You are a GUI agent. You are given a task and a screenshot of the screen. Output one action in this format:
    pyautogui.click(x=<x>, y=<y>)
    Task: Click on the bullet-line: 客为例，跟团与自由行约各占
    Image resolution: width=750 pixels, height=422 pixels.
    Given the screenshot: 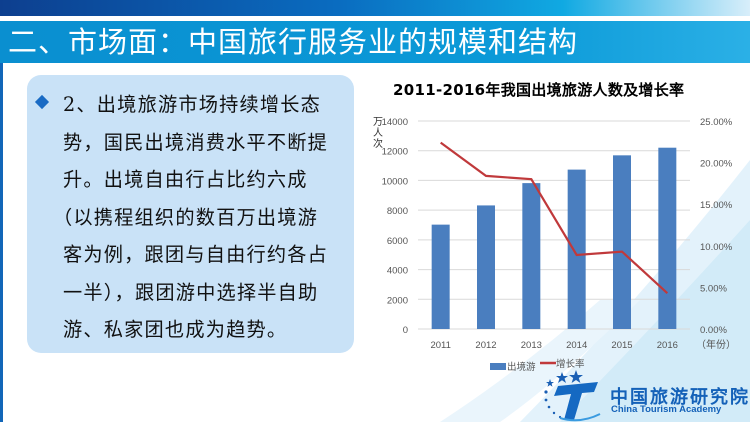 What is the action you would take?
    pyautogui.click(x=196, y=254)
    